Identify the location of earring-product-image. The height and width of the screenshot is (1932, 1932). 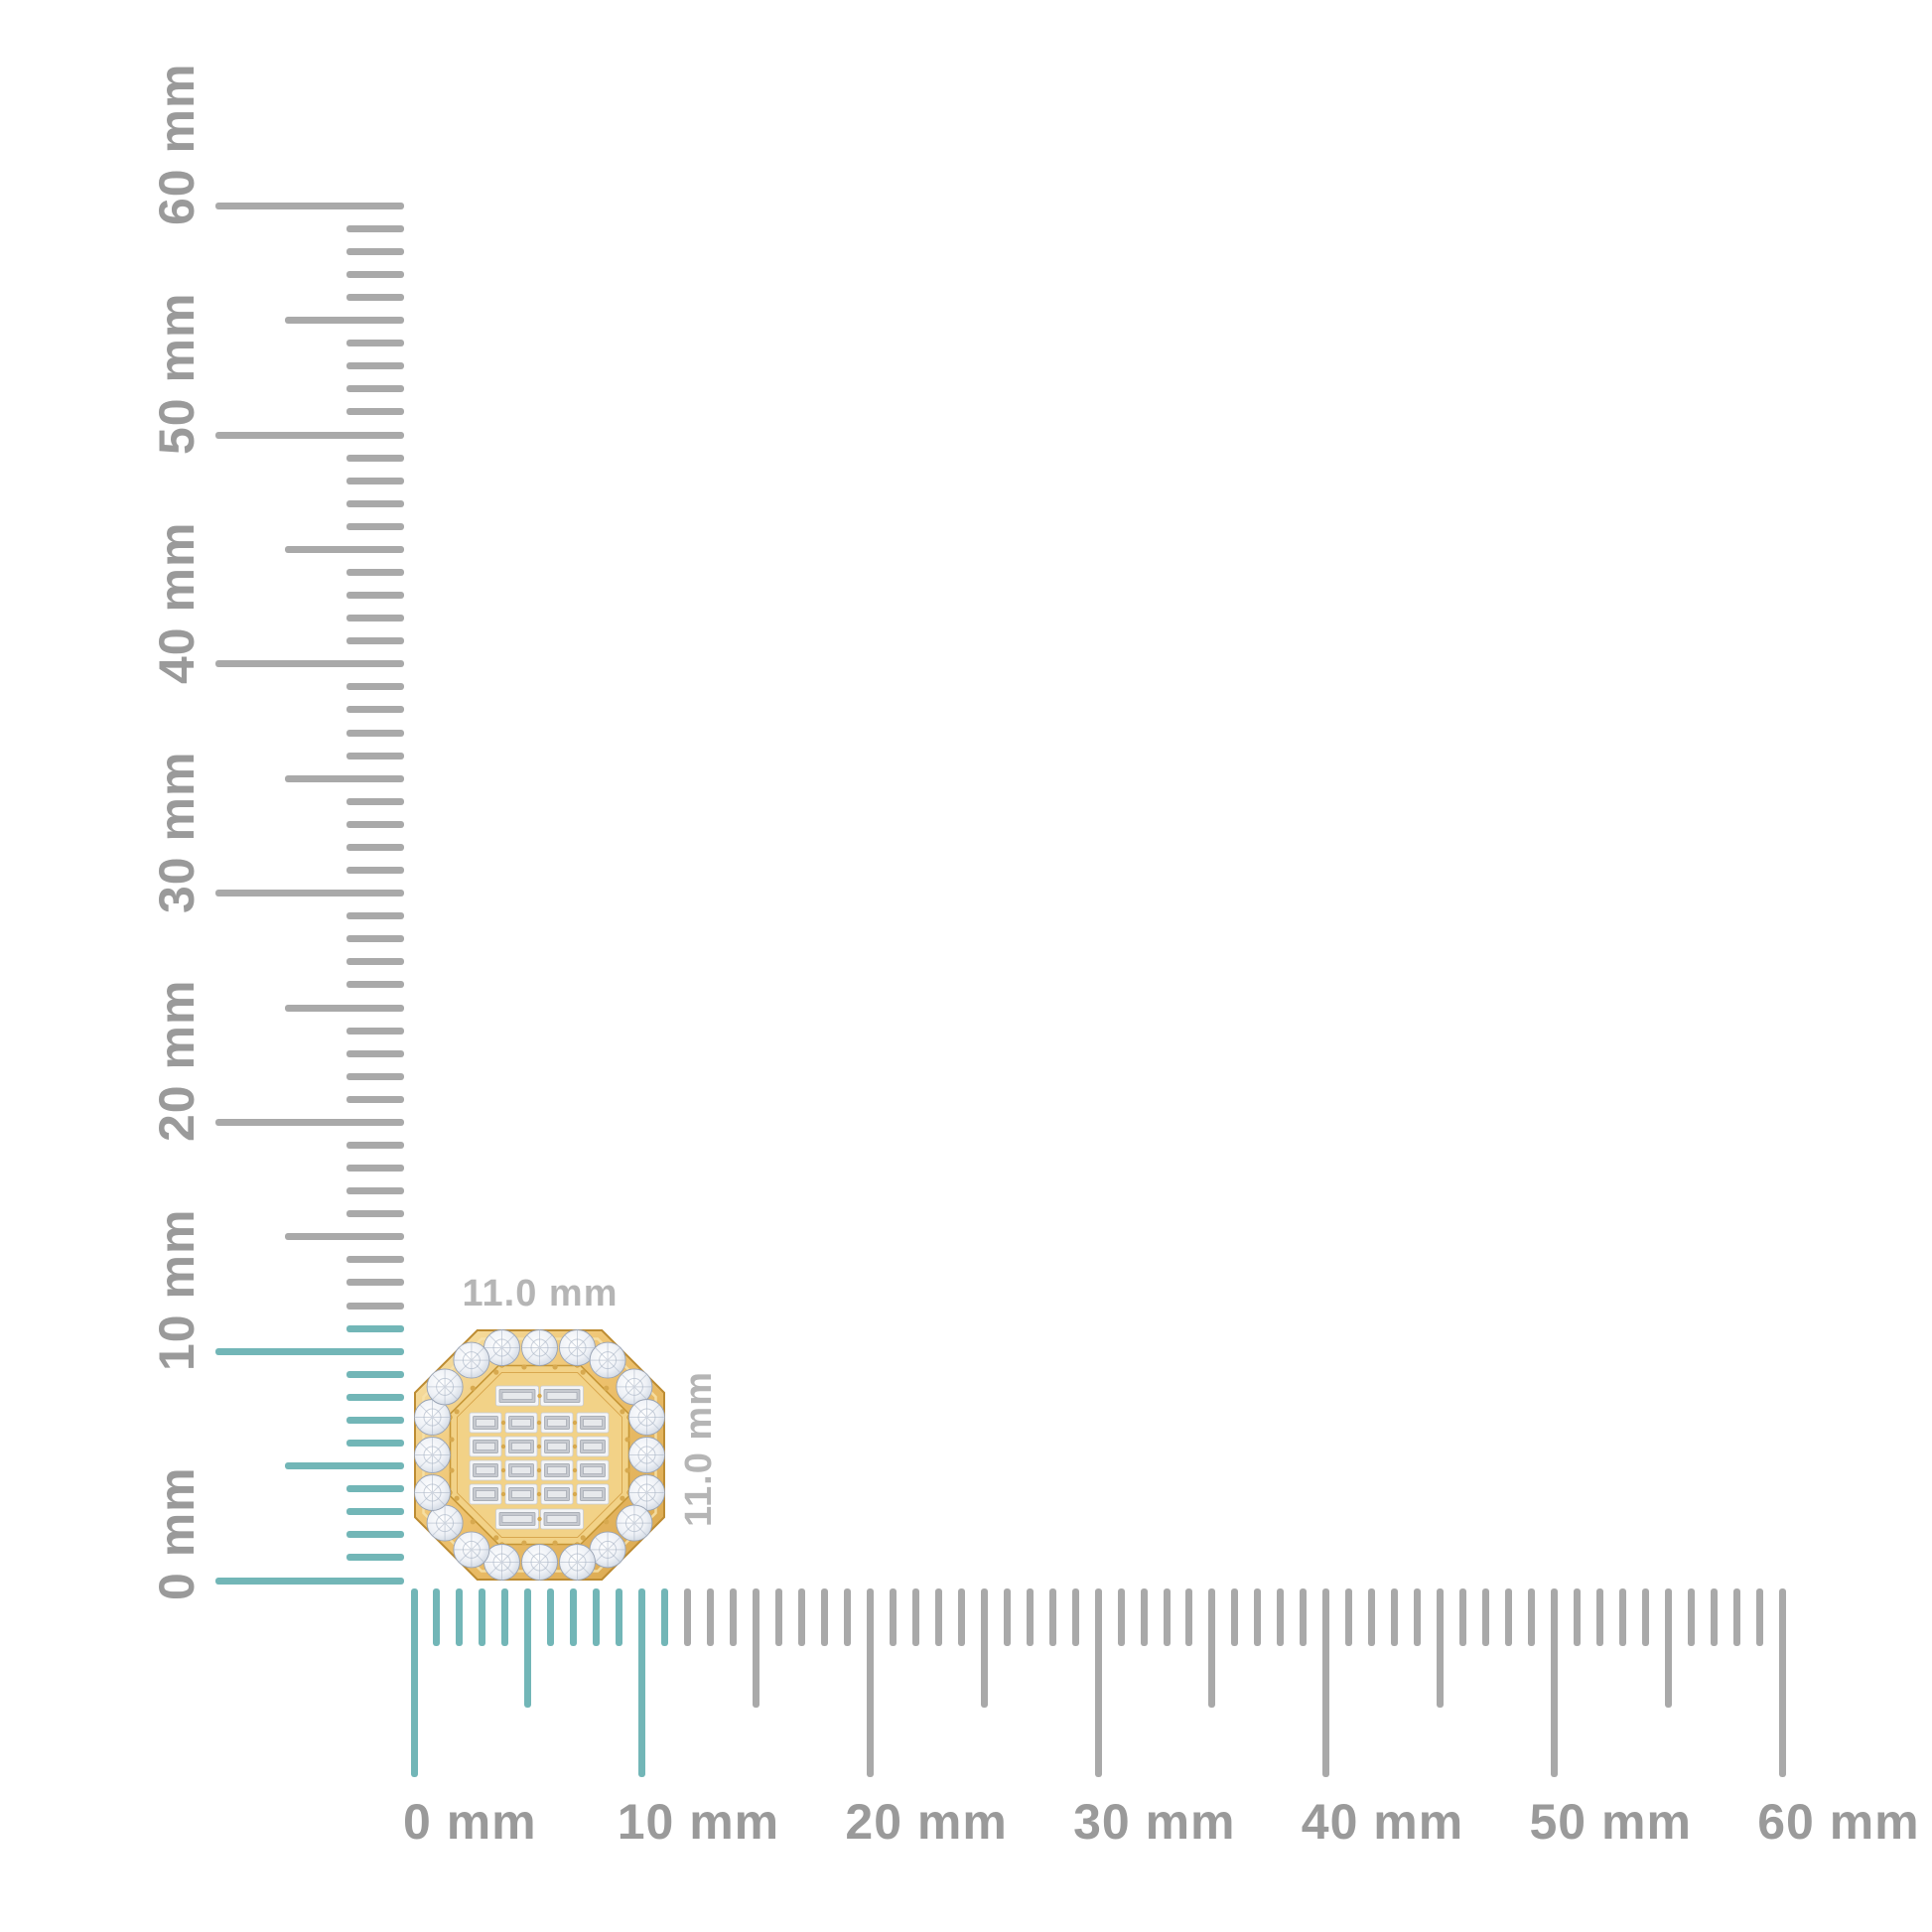
(540, 1455).